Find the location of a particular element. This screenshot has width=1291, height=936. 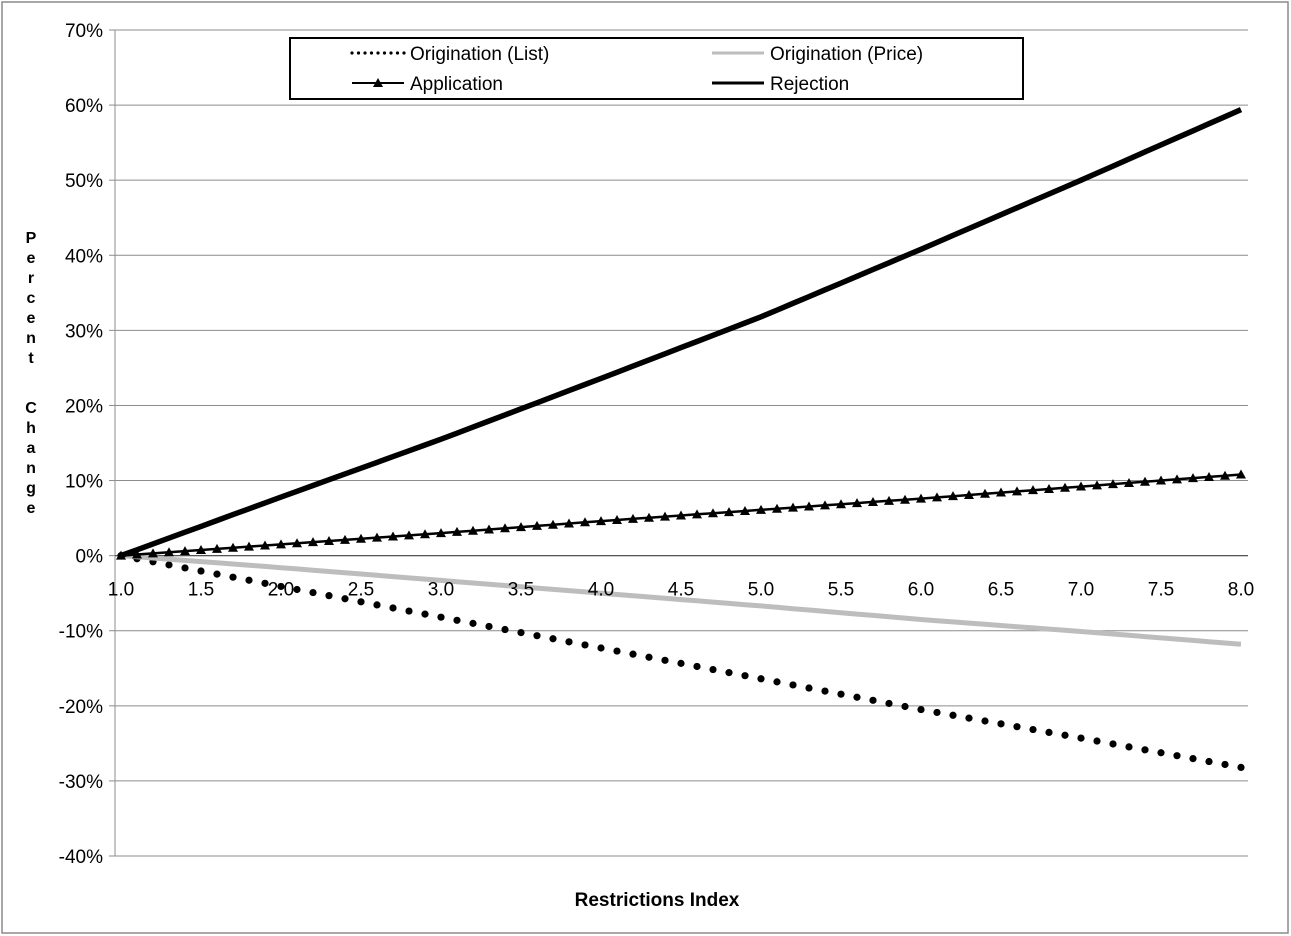

legend-item: Origination (Price) is located at coordinates (817, 54).